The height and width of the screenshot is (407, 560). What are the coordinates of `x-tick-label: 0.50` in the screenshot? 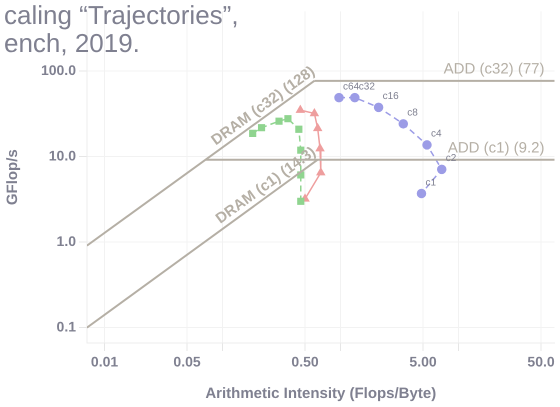 It's located at (305, 361).